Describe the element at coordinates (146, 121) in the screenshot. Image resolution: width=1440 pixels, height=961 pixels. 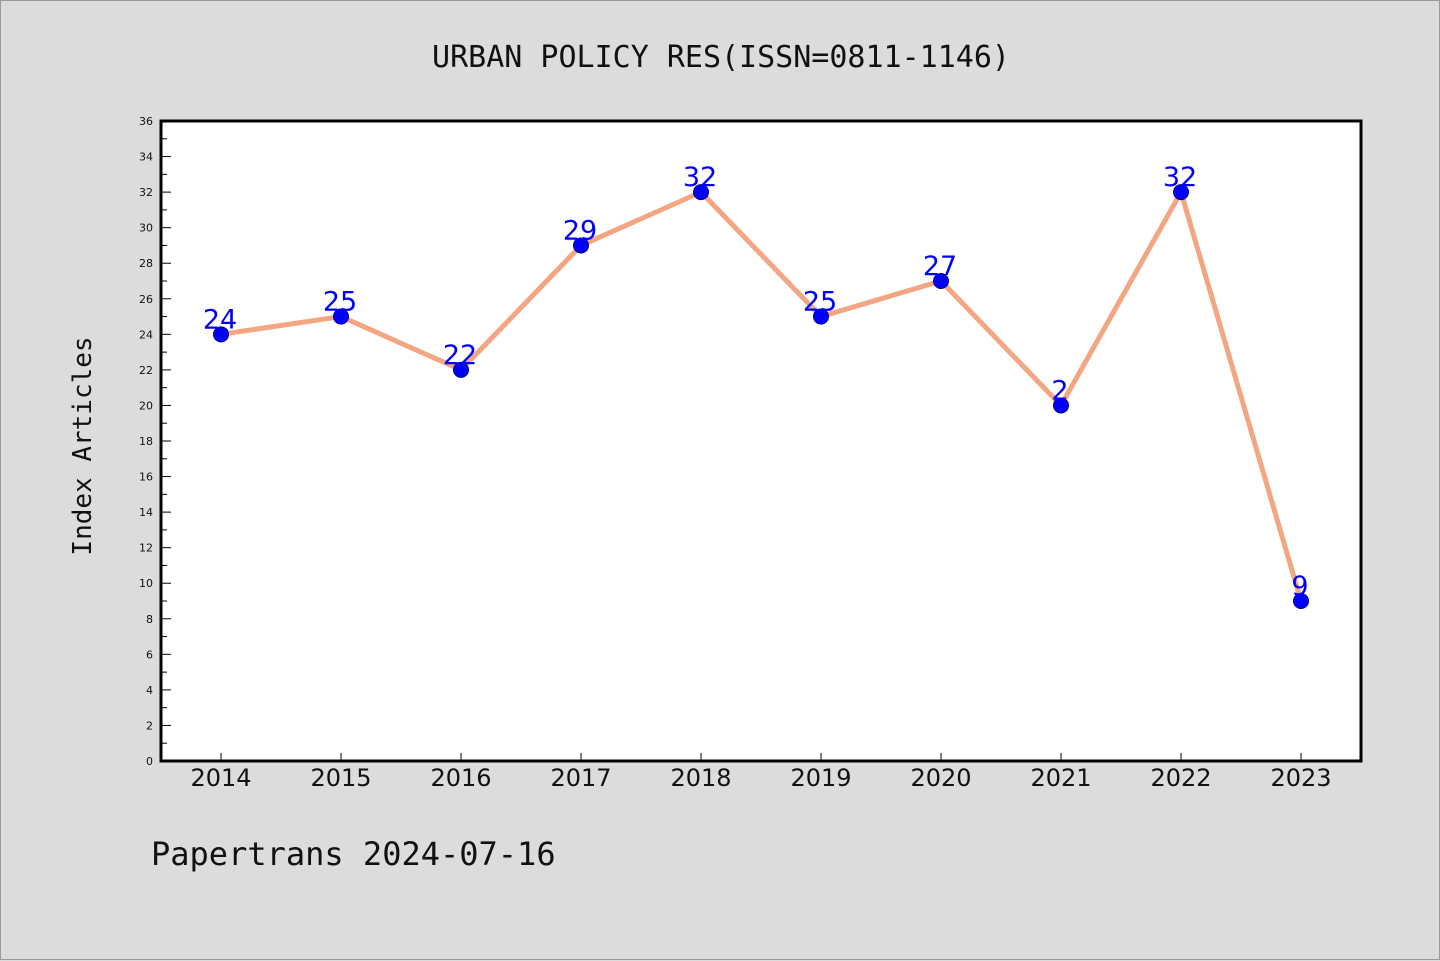
I see `y-tick-label: 36` at that location.